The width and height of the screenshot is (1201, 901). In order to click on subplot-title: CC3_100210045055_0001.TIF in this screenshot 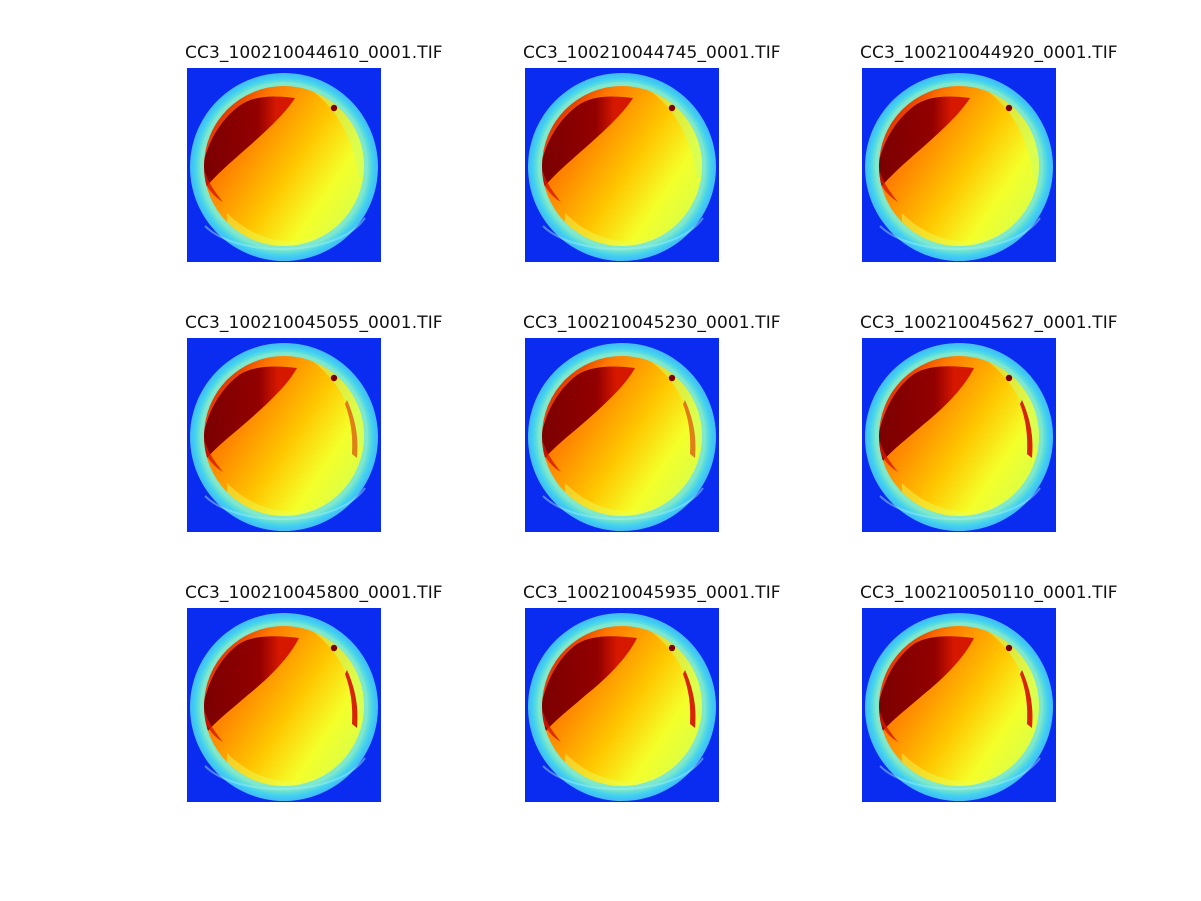, I will do `click(314, 323)`.